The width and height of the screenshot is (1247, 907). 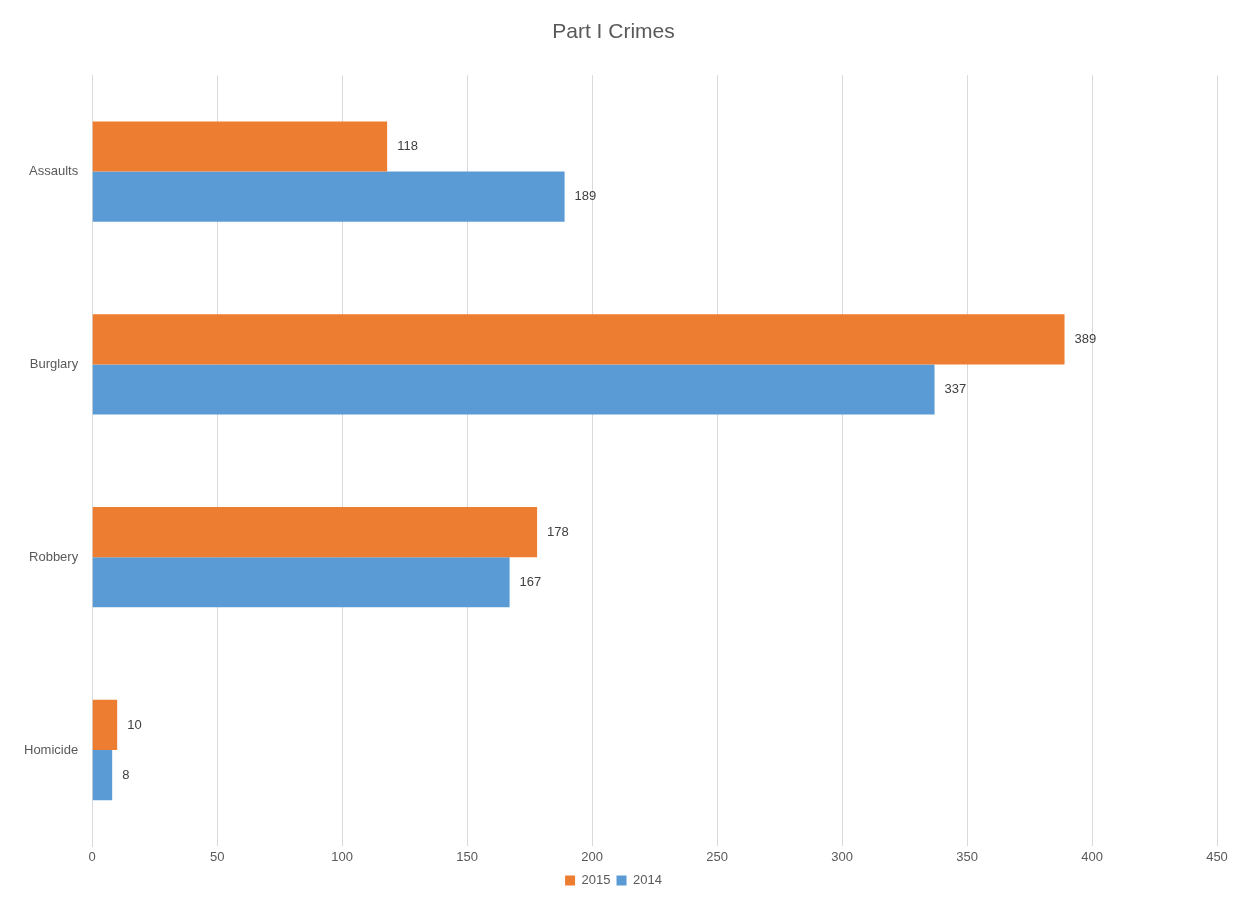 I want to click on x-tick-label: 350, so click(x=967, y=856).